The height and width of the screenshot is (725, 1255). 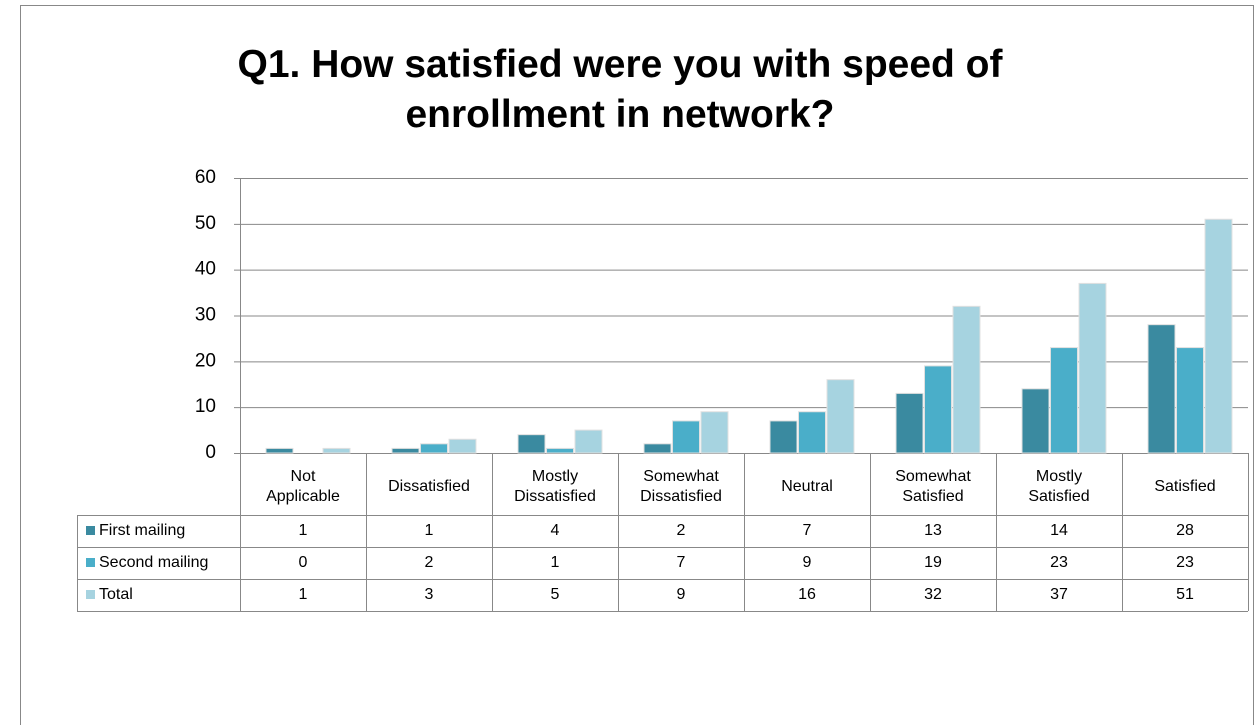 I want to click on legend-label: First mailing, so click(x=142, y=530).